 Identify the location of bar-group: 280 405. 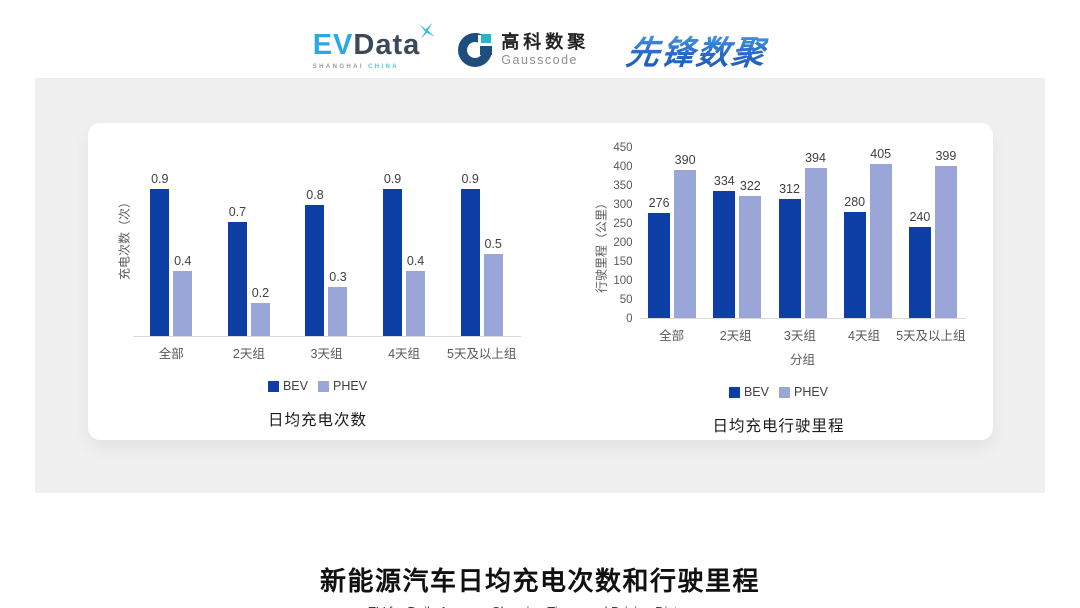
(867, 232).